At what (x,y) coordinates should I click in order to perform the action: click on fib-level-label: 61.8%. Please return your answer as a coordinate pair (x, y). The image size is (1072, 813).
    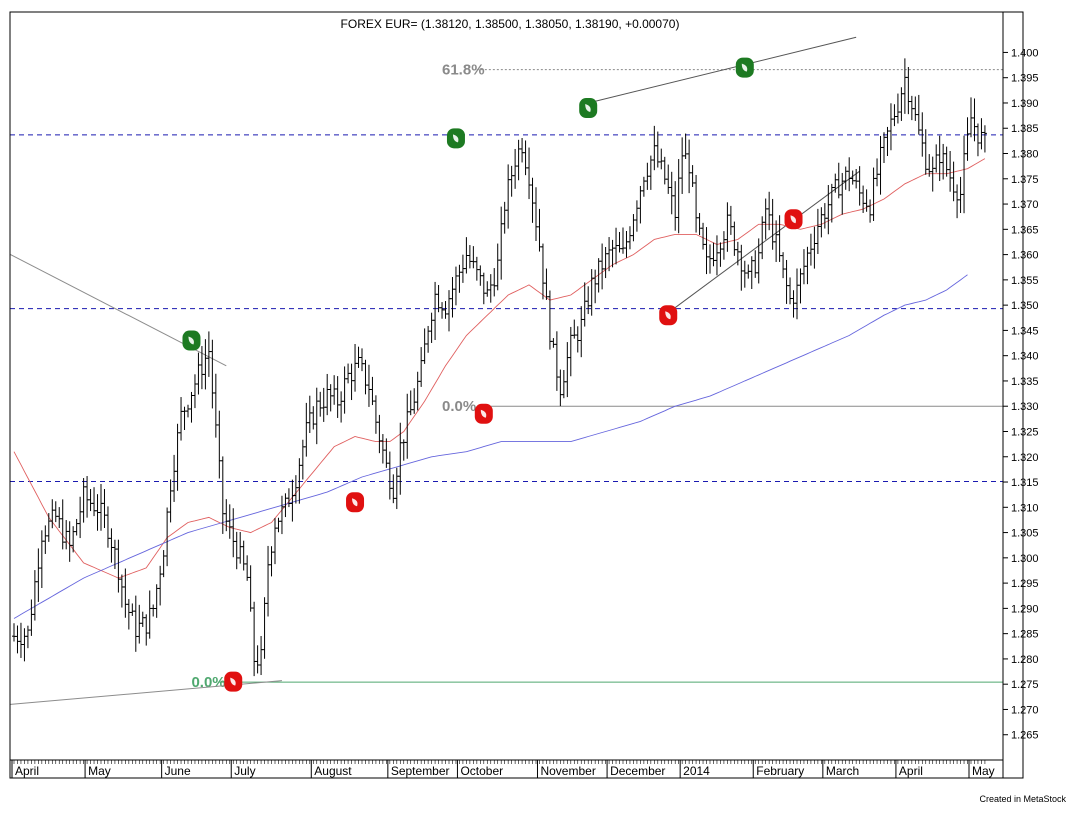
    Looking at the image, I should click on (463, 70).